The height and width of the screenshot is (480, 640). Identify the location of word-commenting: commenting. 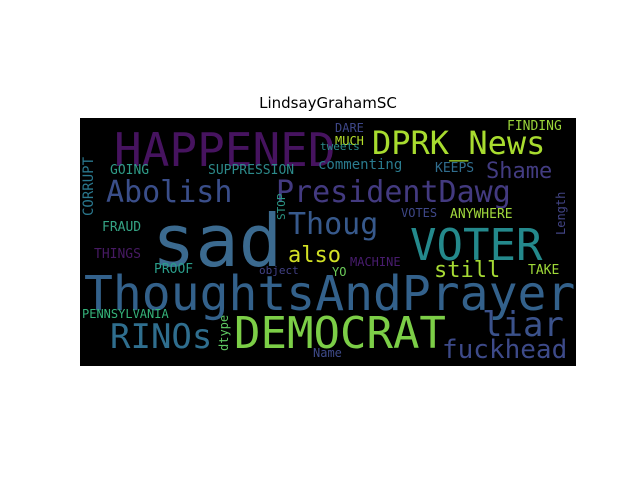
(360, 165).